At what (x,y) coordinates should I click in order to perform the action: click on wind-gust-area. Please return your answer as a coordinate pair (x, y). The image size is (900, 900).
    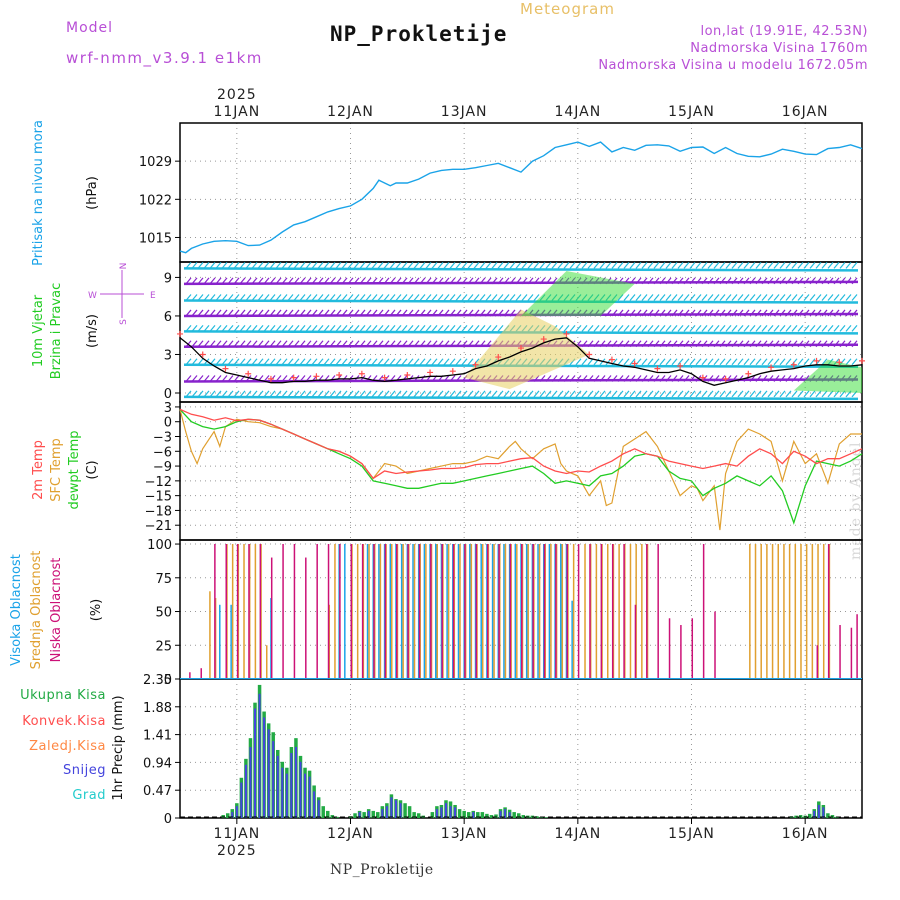
    Looking at the image, I should click on (578, 293).